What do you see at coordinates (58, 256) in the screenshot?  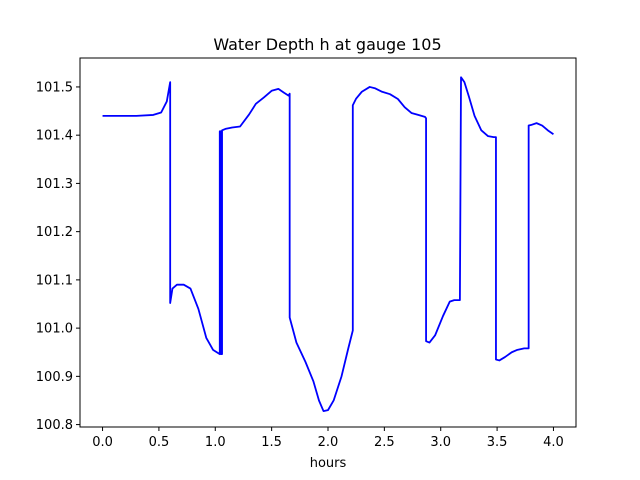 I see `y-axis-ticks: 100.8 100.9 101.0 101.1 101.2 101.3 101.4 101.5` at bounding box center [58, 256].